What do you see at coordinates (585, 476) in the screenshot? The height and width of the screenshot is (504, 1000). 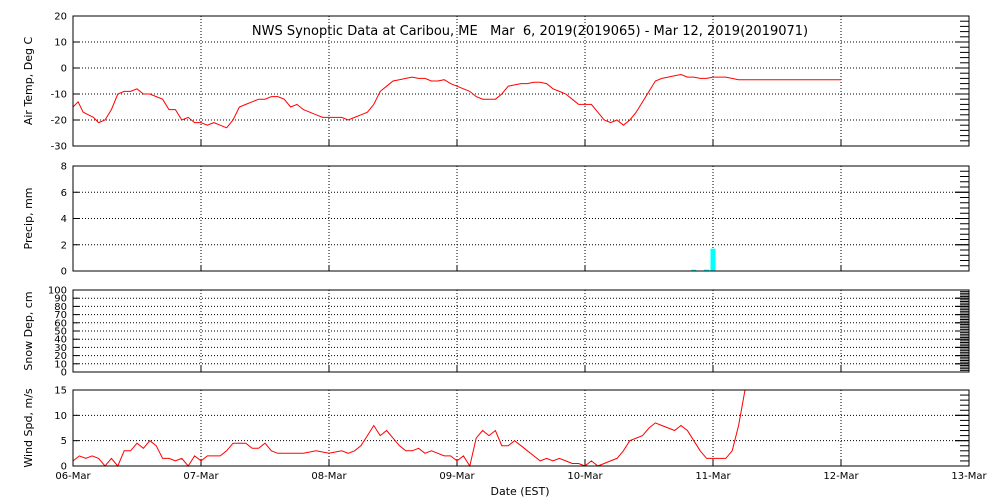 I see `x-tick-label: 10-Mar` at bounding box center [585, 476].